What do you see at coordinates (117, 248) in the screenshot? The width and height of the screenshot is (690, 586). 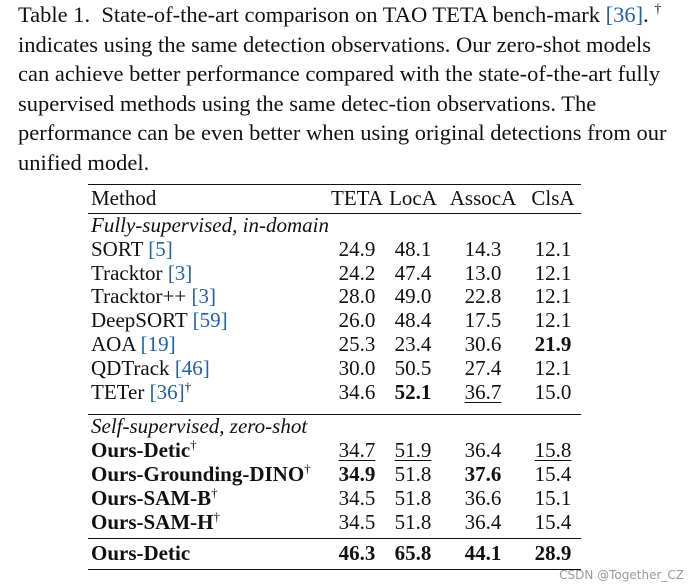 I see `method-name: SORT` at bounding box center [117, 248].